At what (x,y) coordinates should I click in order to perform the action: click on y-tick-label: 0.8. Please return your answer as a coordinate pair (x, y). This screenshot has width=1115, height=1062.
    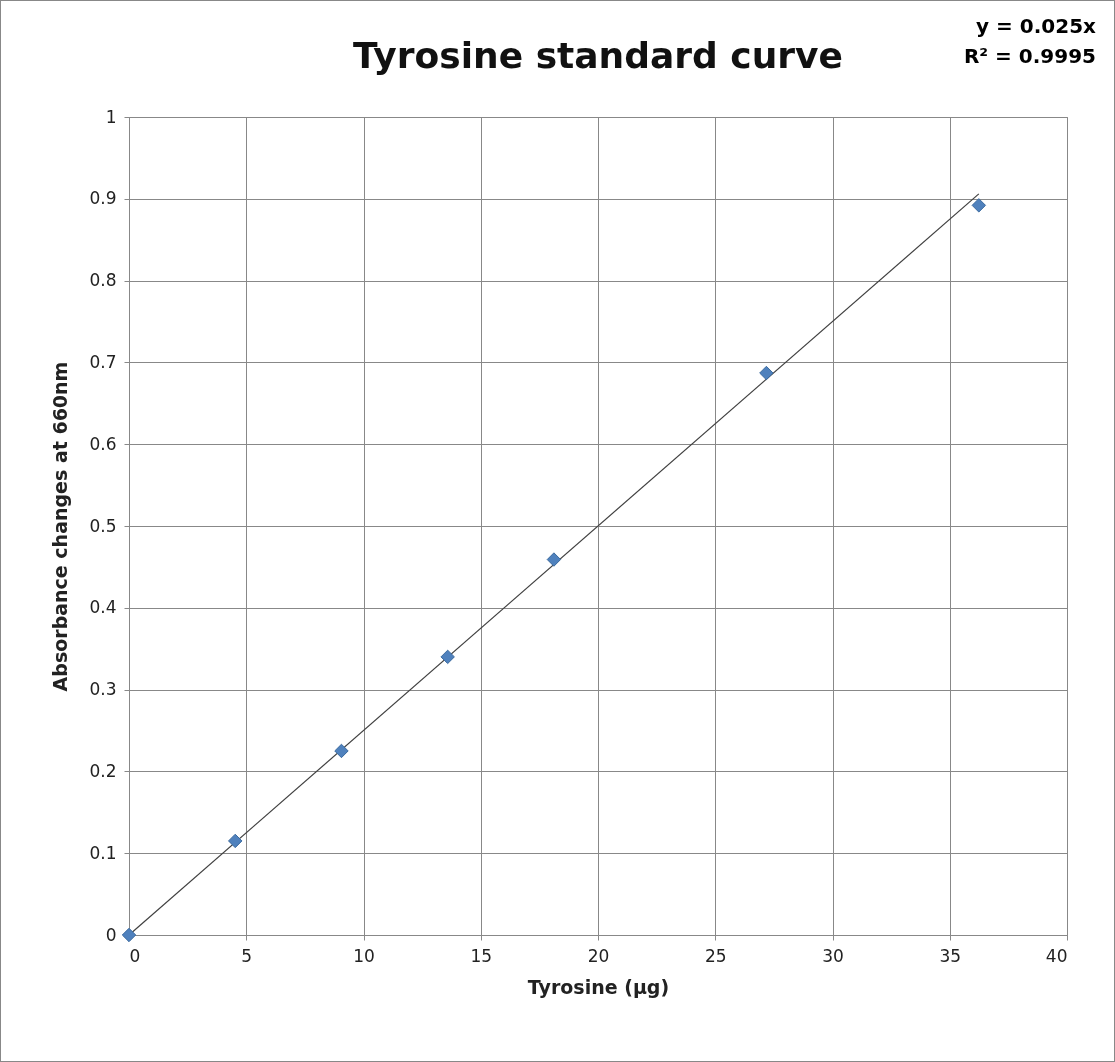
    Looking at the image, I should click on (103, 280).